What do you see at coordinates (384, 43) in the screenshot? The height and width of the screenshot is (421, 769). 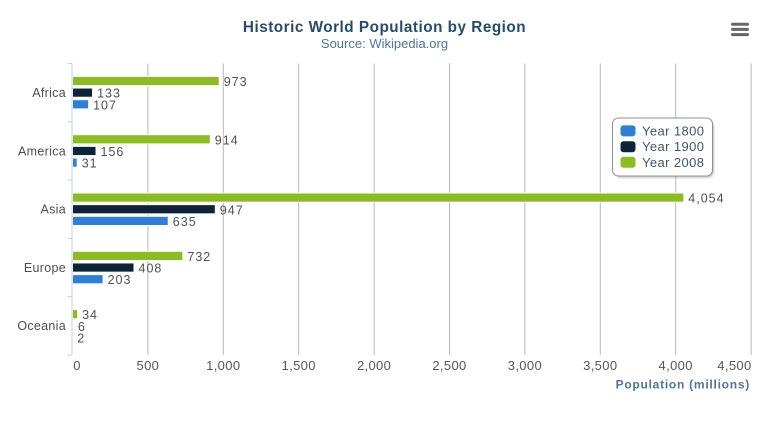 I see `svg-text: Source: Wikipedia.org` at bounding box center [384, 43].